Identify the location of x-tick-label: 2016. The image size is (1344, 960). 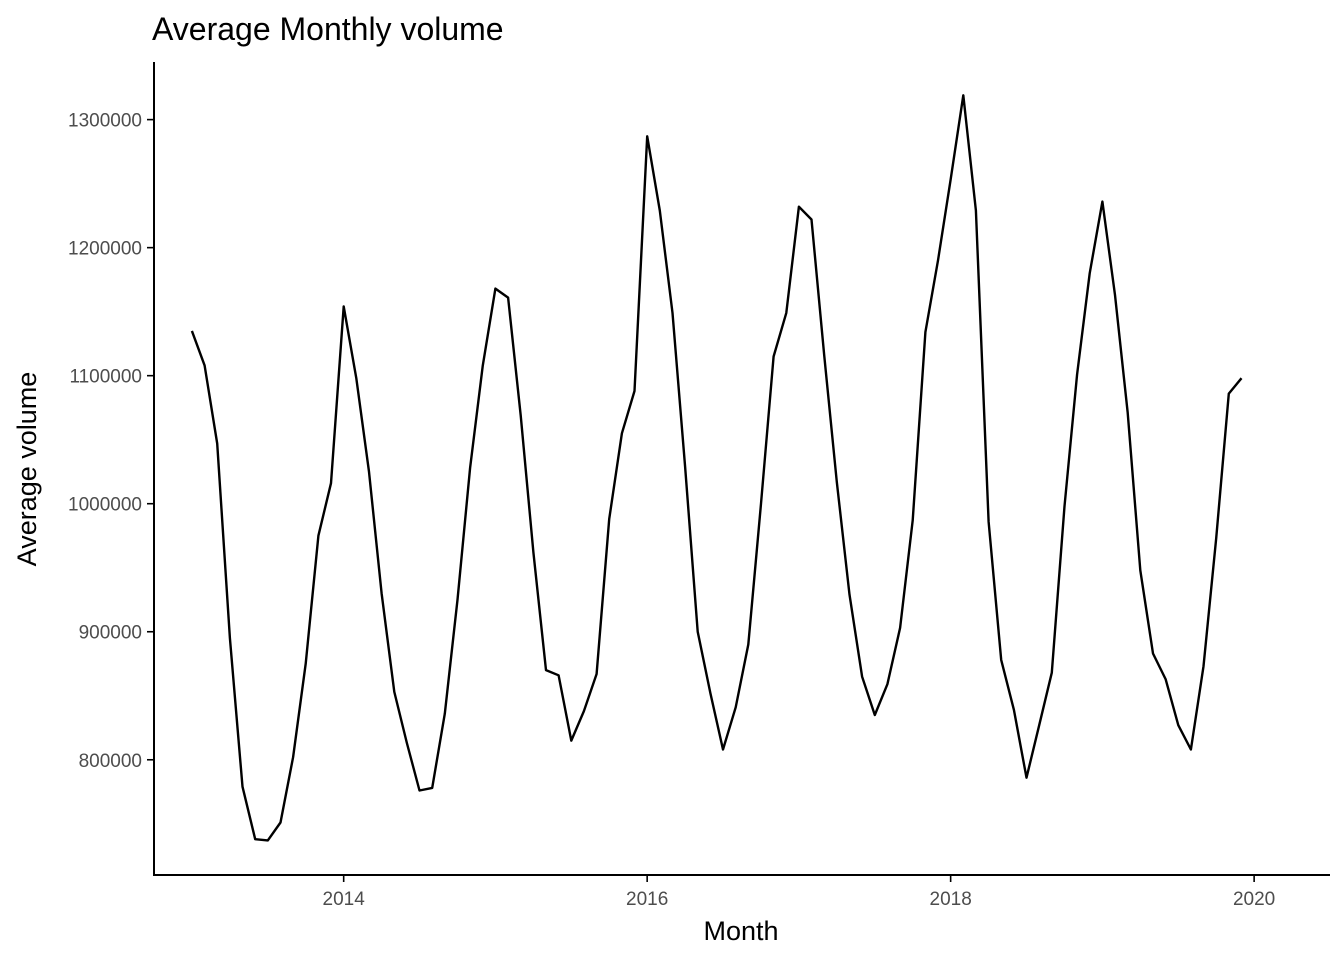
(647, 899).